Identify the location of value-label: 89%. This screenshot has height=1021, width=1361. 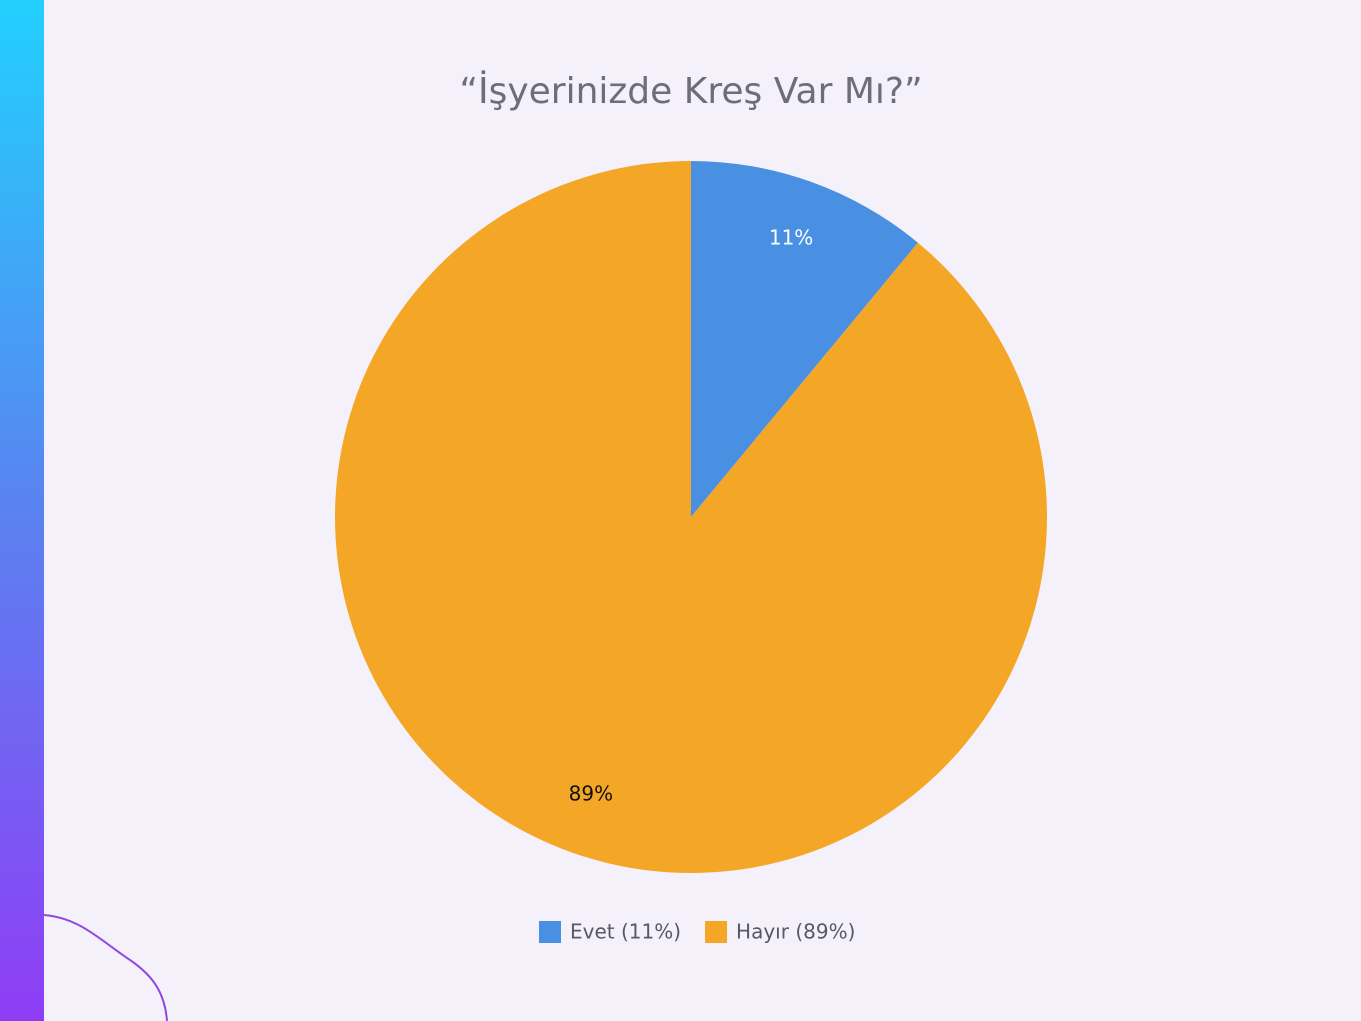
(591, 794).